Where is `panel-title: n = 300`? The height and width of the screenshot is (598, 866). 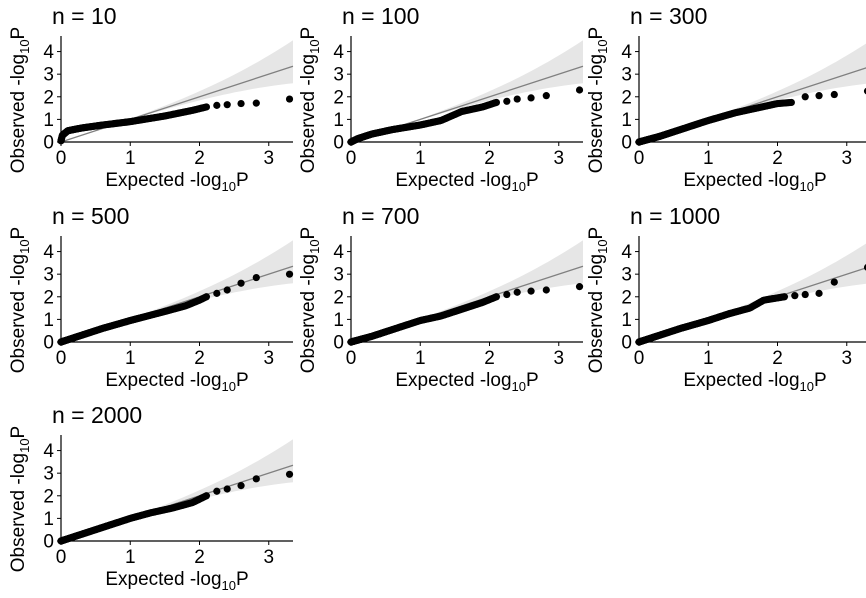 panel-title: n = 300 is located at coordinates (668, 16).